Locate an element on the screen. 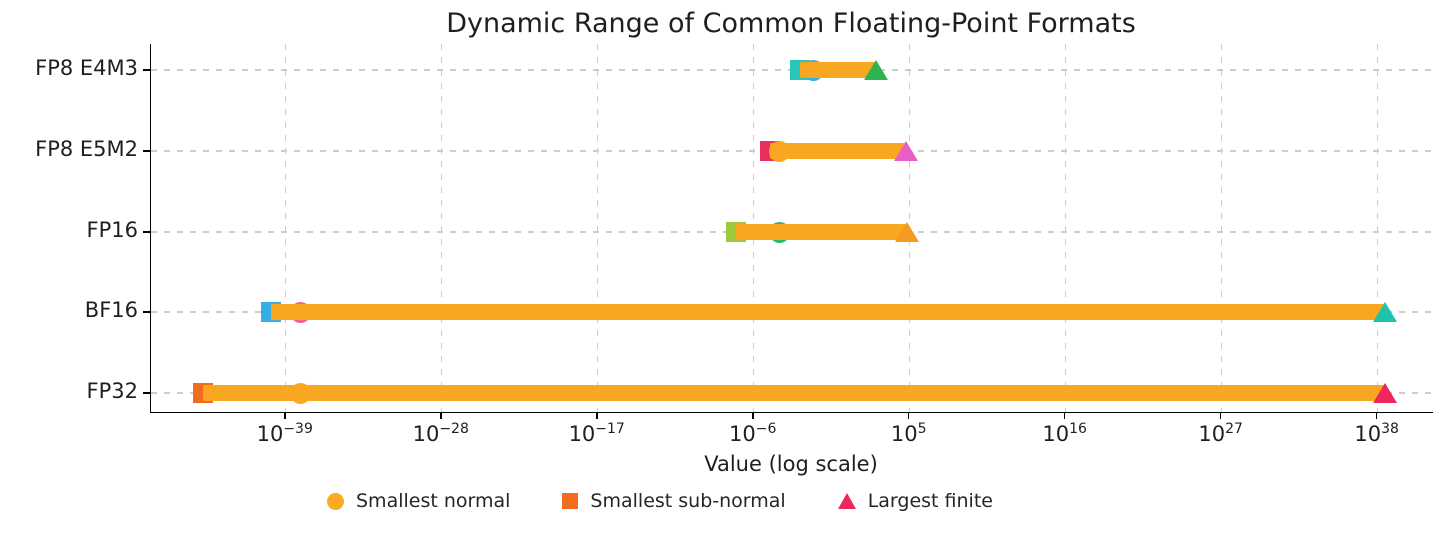  legend-circle-icon is located at coordinates (335, 501).